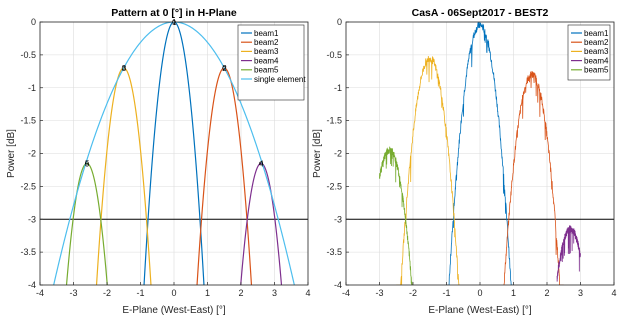 The image size is (618, 322). I want to click on beam-number-label: 3, so click(124, 68).